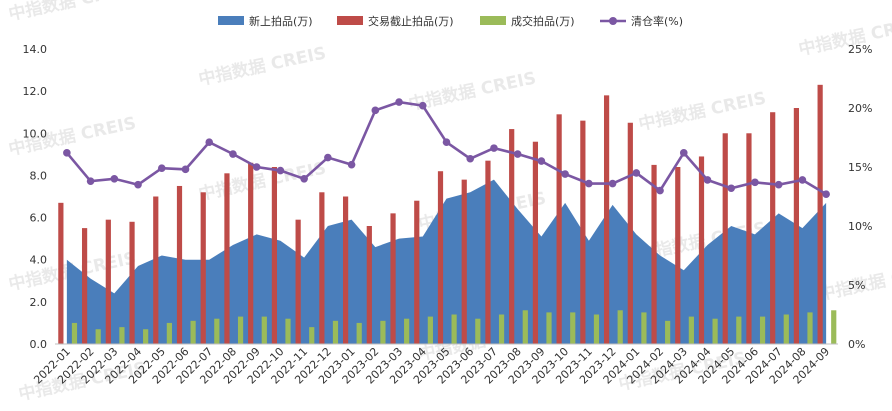 This screenshot has height=411, width=892. What do you see at coordinates (35, 133) in the screenshot?
I see `y-left-tick-label: 10.0` at bounding box center [35, 133].